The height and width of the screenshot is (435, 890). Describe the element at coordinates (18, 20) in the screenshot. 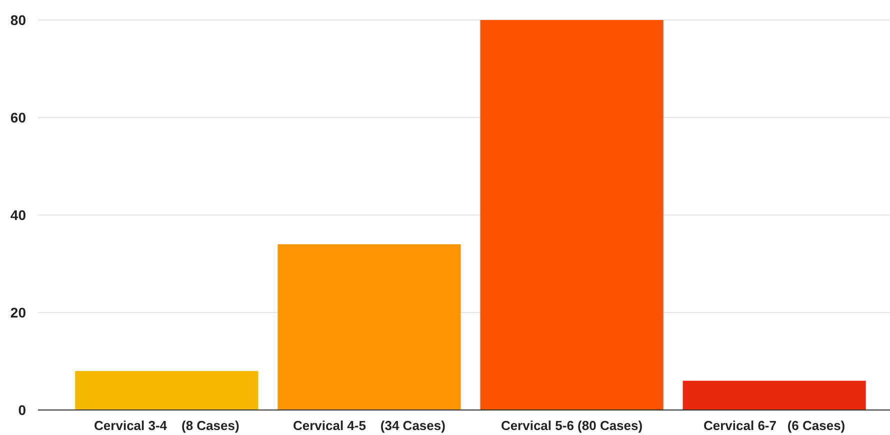

I see `y-tick-label: 80` at that location.